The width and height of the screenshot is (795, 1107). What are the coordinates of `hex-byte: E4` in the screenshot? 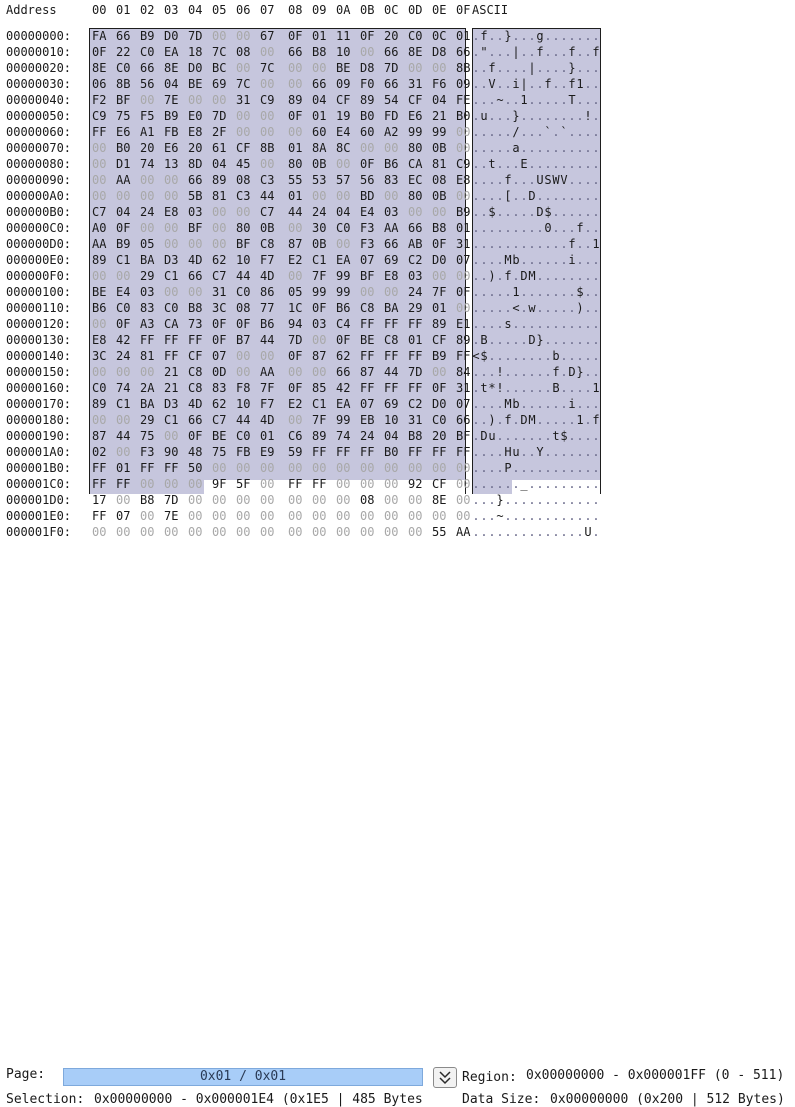 It's located at (343, 132).